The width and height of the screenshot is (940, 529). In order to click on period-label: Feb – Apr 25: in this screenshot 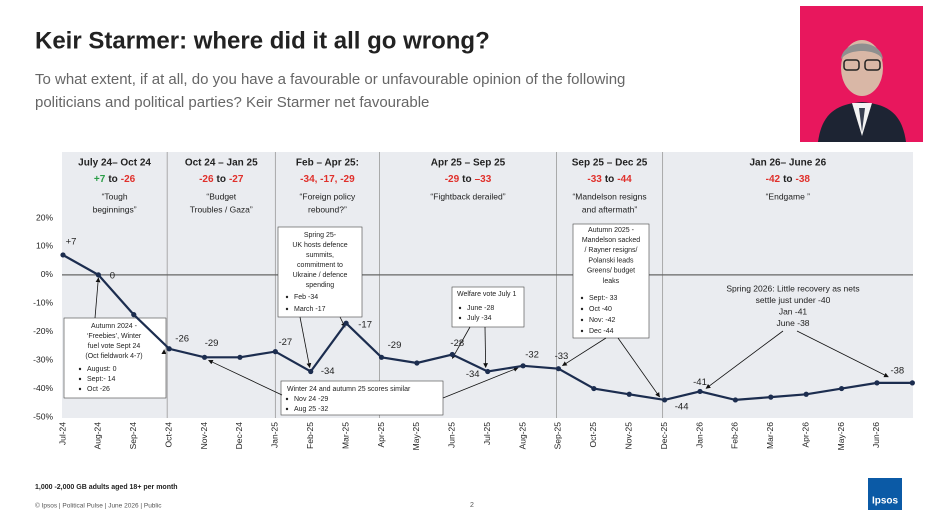, I will do `click(327, 163)`.